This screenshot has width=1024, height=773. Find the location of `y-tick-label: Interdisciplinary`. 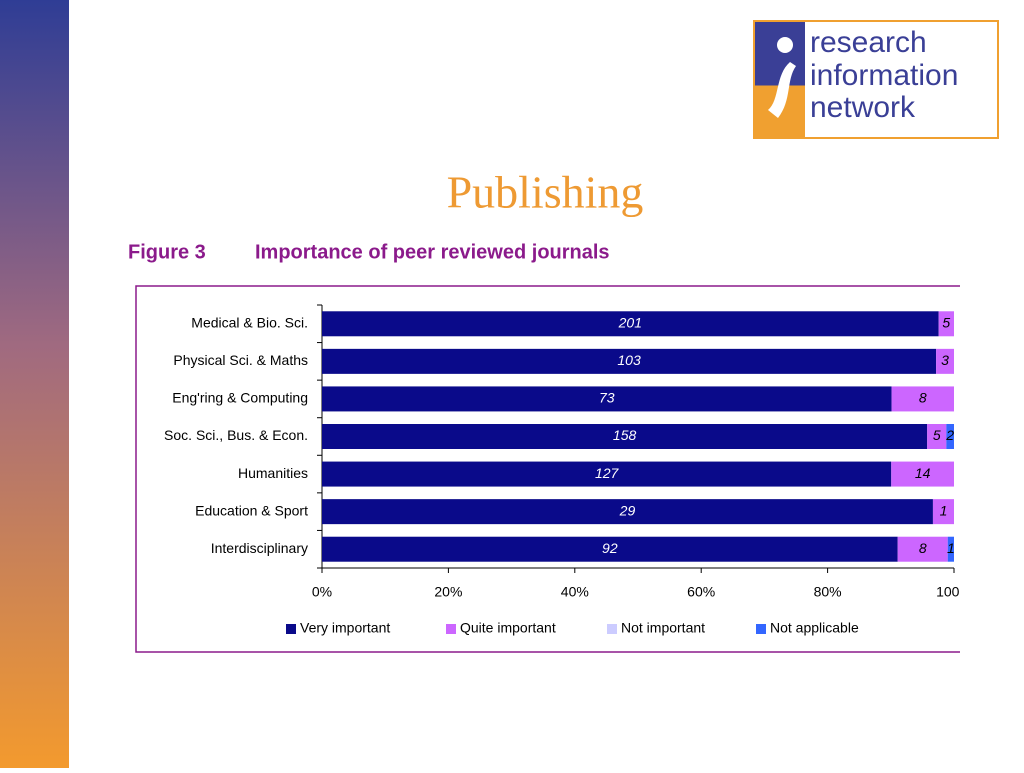

y-tick-label: Interdisciplinary is located at coordinates (259, 548).